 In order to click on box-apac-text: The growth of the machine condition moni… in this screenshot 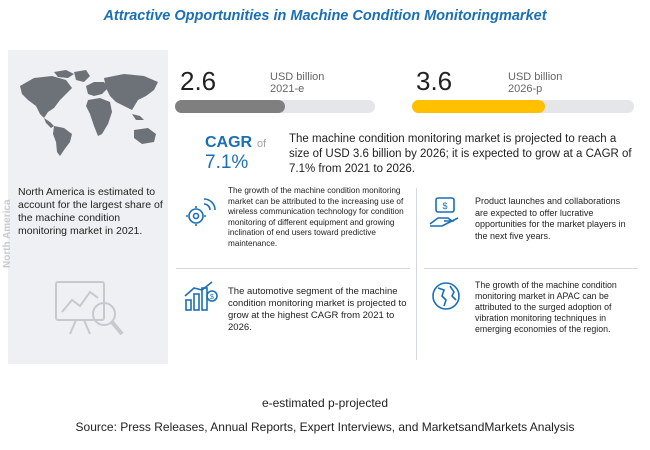, I will do `click(546, 307)`.